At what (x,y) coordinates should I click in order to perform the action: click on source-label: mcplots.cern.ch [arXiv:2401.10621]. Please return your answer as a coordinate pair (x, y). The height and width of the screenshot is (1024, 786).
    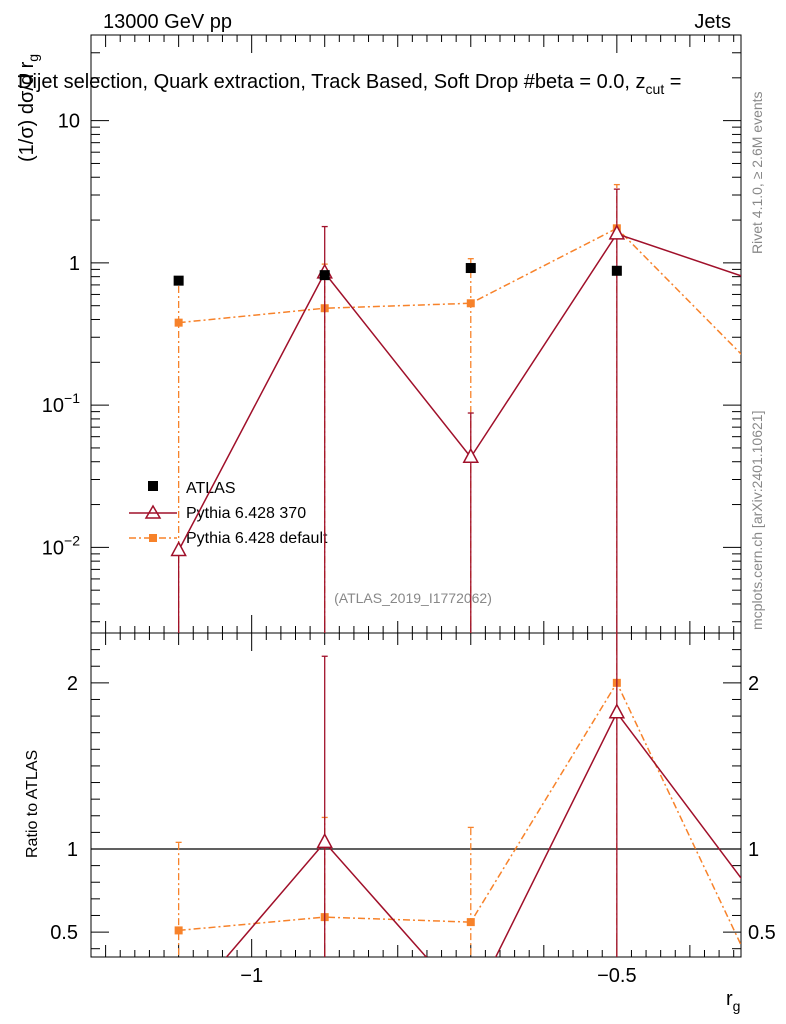
    Looking at the image, I should click on (757, 520).